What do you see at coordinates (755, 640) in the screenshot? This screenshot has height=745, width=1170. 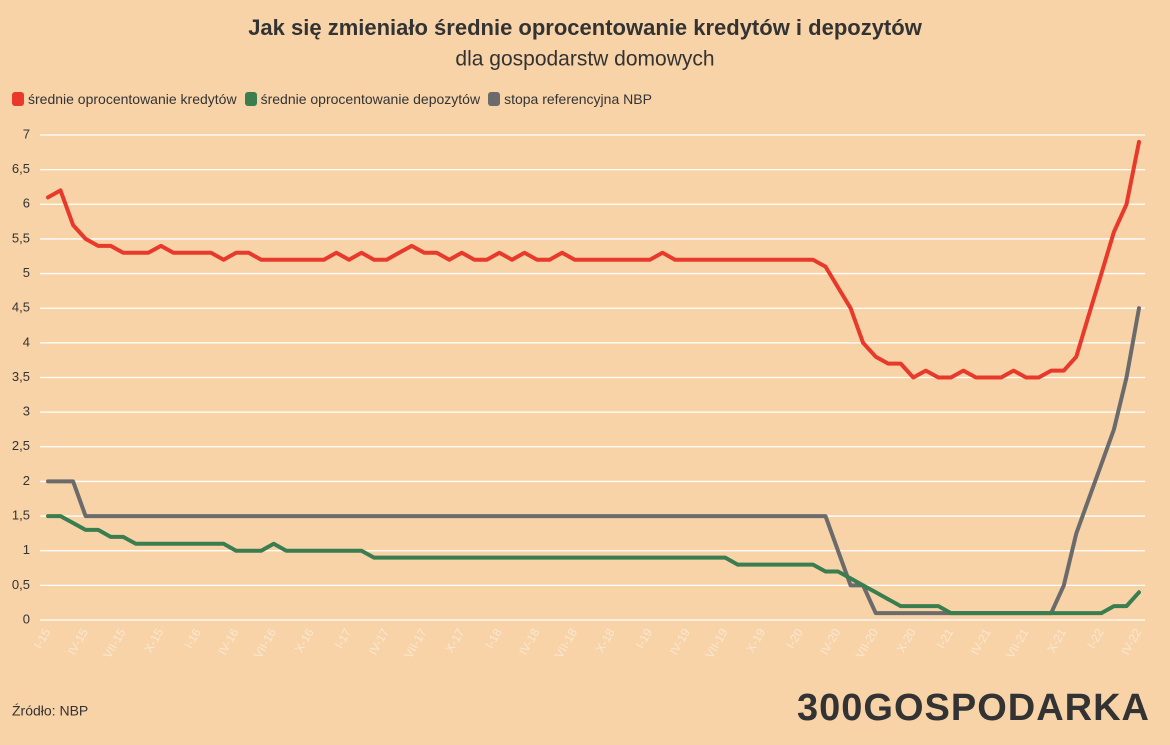 I see `x-tick-label: X-19` at bounding box center [755, 640].